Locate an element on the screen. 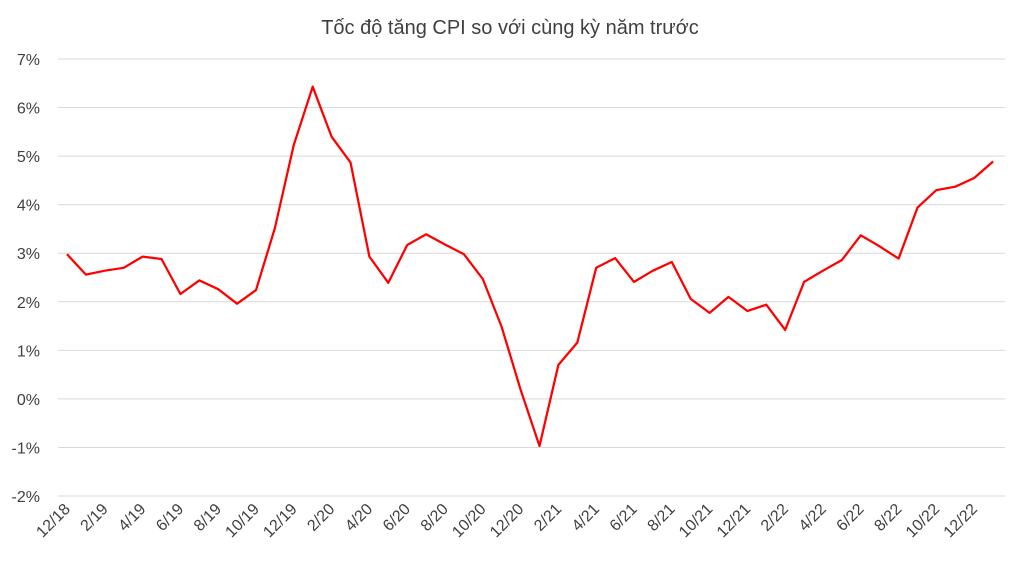 Image resolution: width=1024 pixels, height=570 pixels. y-tick-label: 6% is located at coordinates (28, 109).